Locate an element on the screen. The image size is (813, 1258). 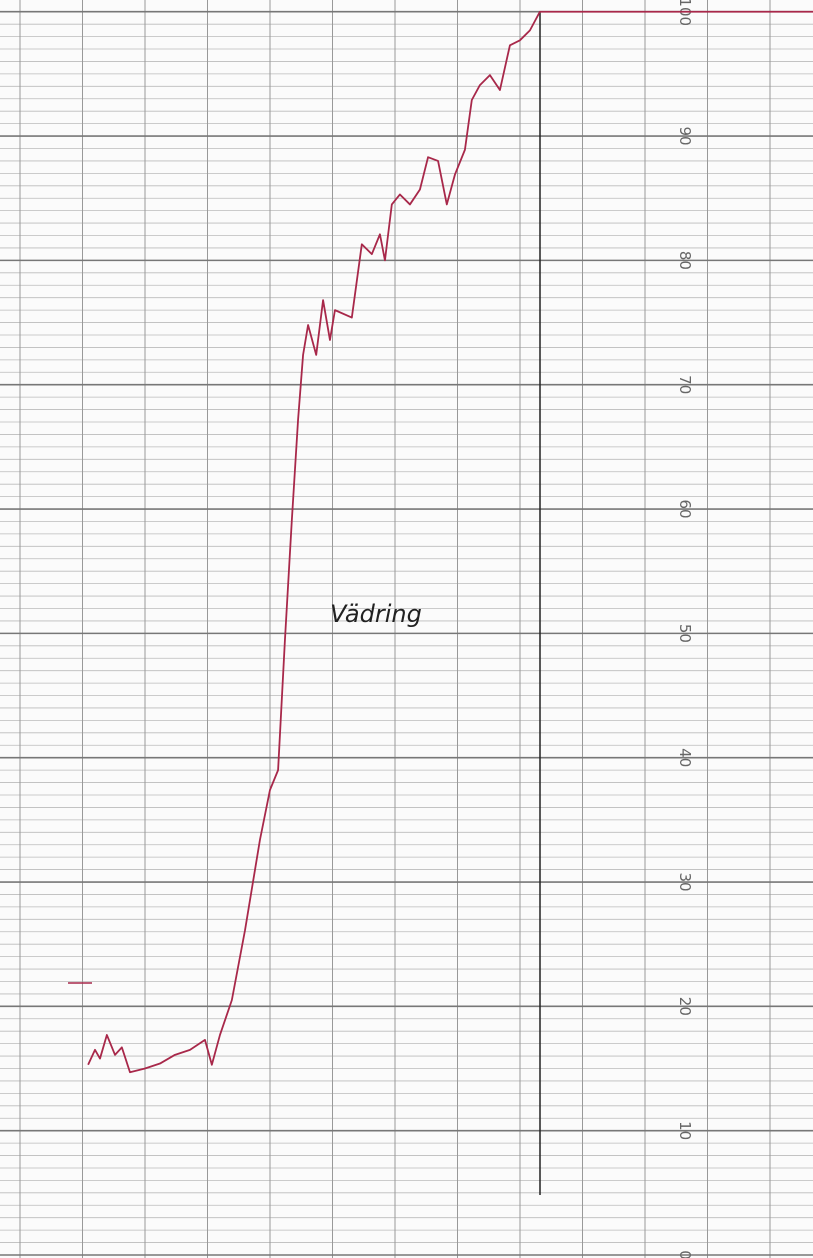
y-tick-label: 60 is located at coordinates (685, 508).